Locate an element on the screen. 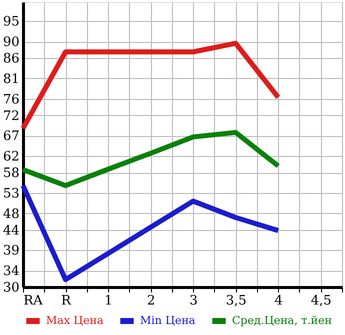  x-tick-label: 3,5 is located at coordinates (236, 301).